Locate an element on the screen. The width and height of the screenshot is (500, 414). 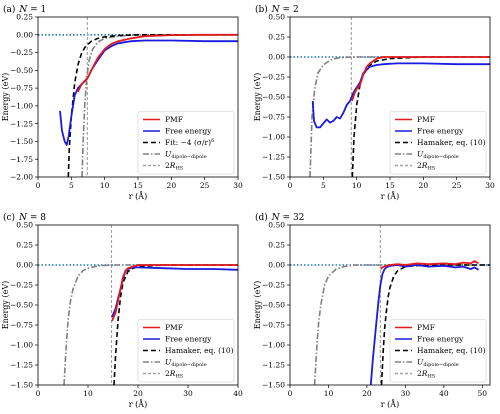
panel-n-value: 2 is located at coordinates (296, 10).